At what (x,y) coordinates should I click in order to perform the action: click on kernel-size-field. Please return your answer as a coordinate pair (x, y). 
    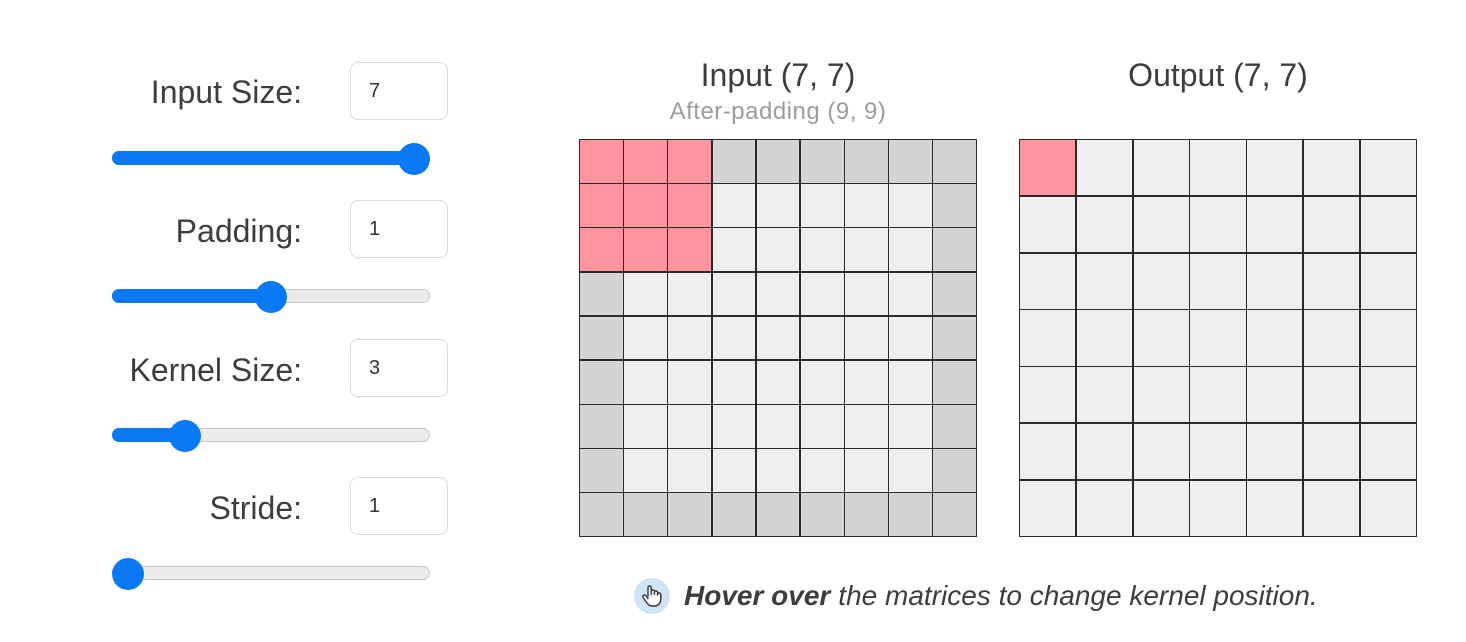
    Looking at the image, I should click on (399, 368).